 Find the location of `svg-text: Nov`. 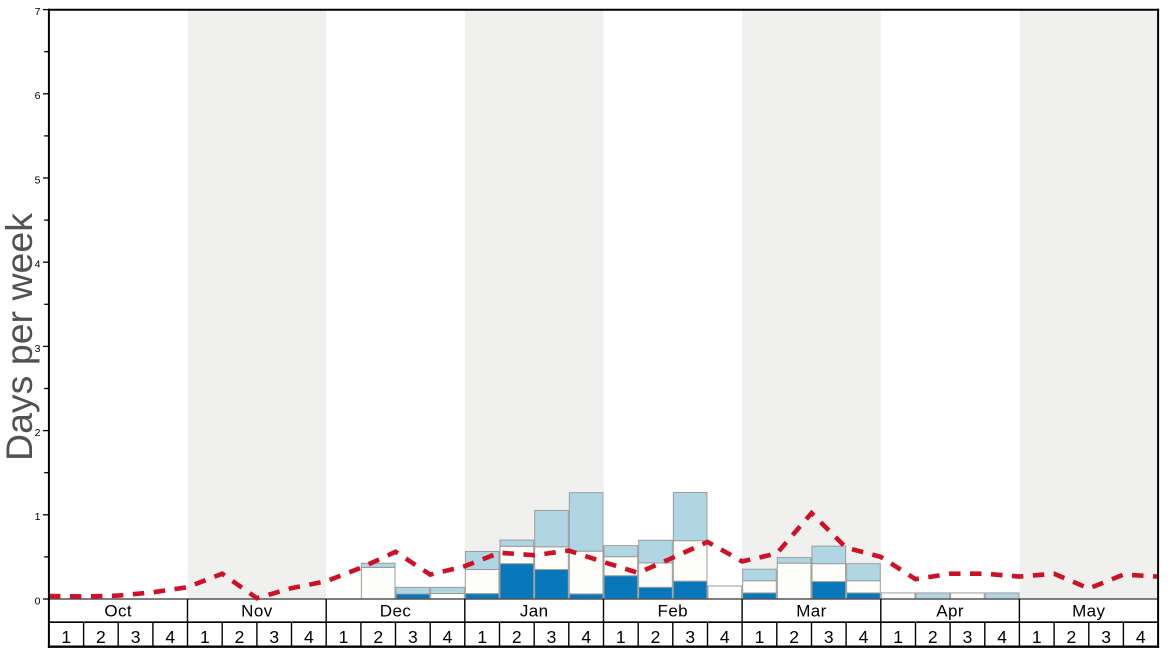

svg-text: Nov is located at coordinates (257, 610).